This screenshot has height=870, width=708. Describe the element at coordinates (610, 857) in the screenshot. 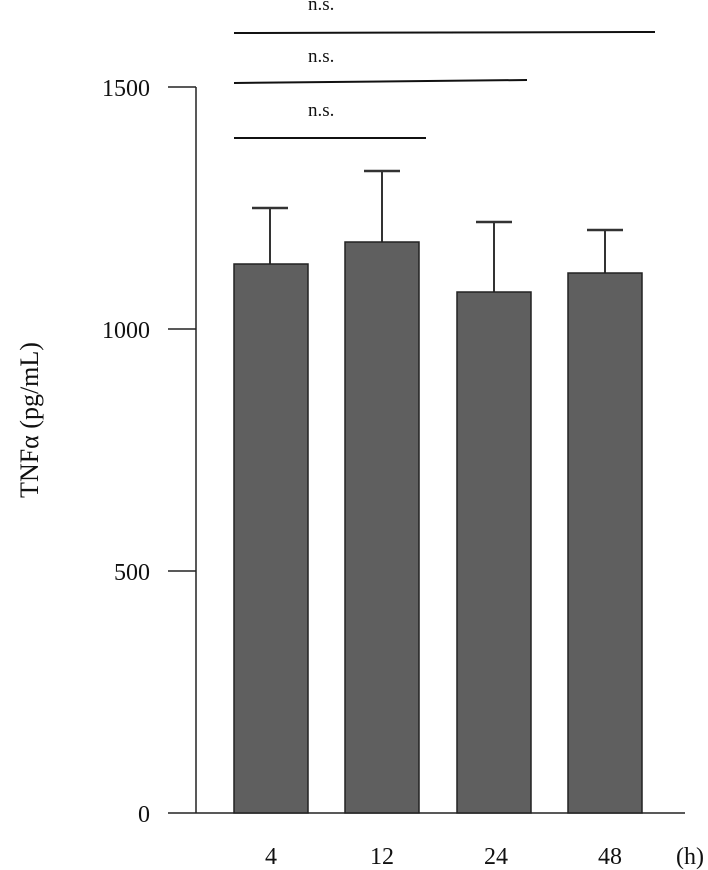

I see `x-tick-label-48: 48` at that location.